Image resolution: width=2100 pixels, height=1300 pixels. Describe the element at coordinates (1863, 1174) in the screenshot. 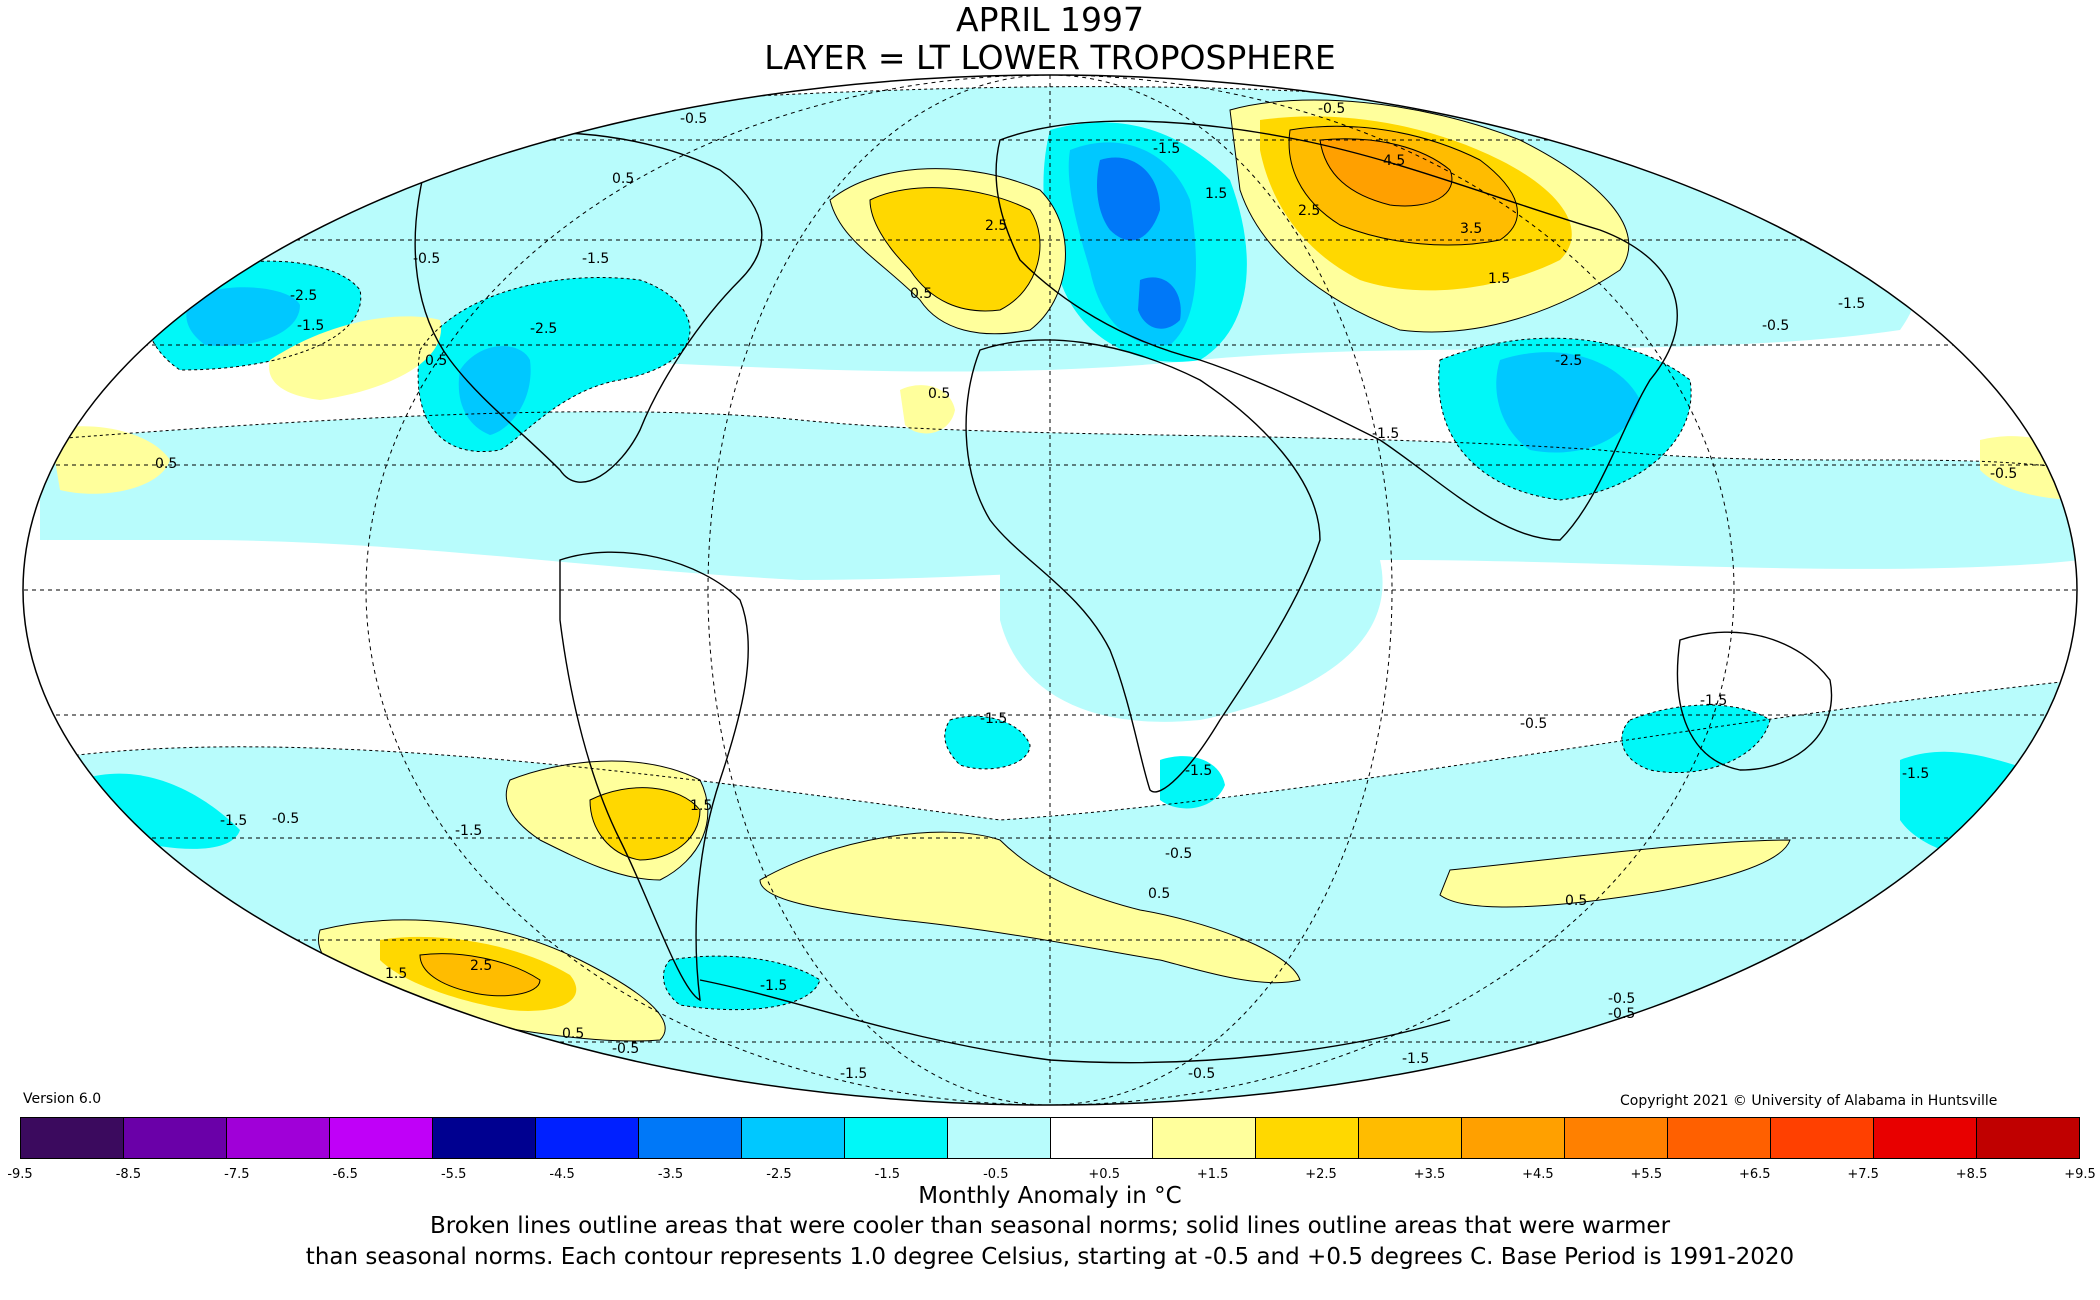

I see `color-scale-tick: +7.5` at that location.